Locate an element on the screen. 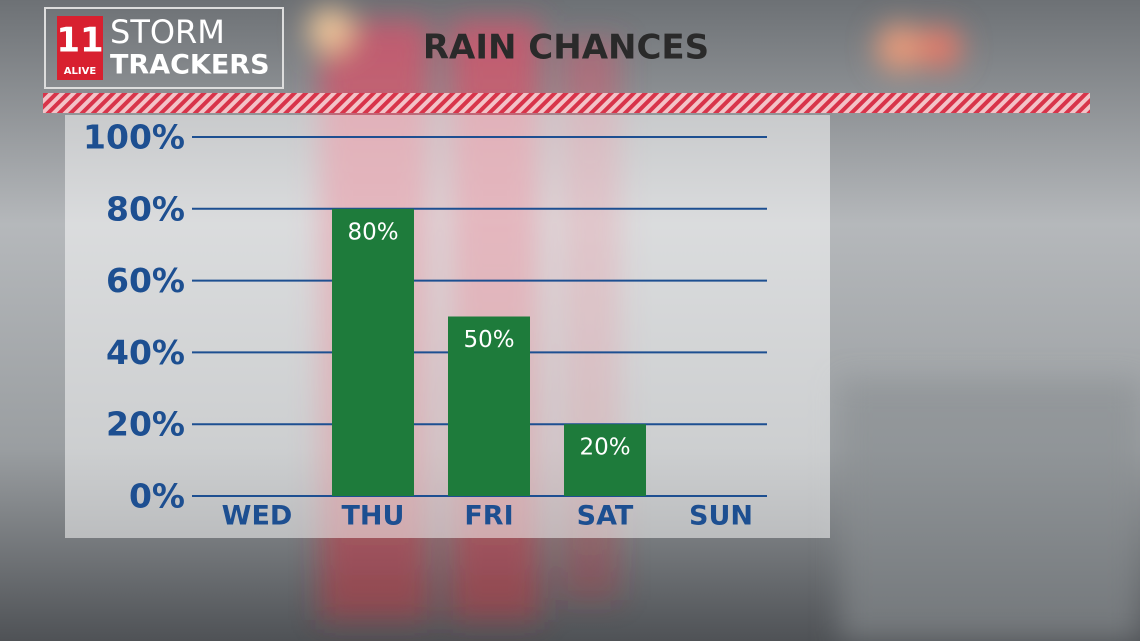 The height and width of the screenshot is (641, 1140). x-tick-label: WED is located at coordinates (257, 516).